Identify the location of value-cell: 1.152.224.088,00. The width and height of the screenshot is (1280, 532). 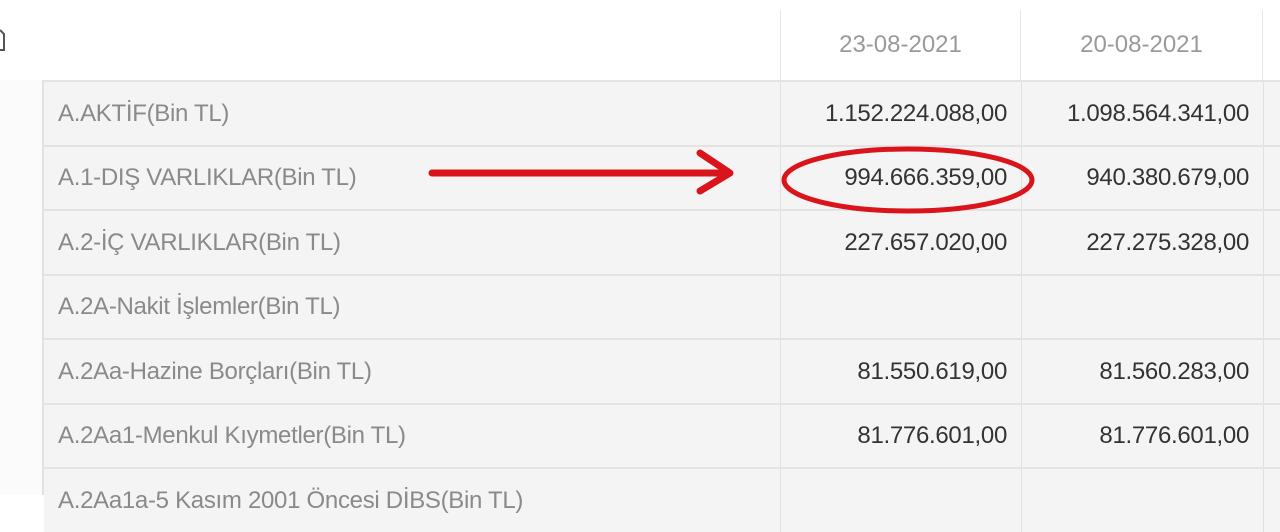
(900, 113).